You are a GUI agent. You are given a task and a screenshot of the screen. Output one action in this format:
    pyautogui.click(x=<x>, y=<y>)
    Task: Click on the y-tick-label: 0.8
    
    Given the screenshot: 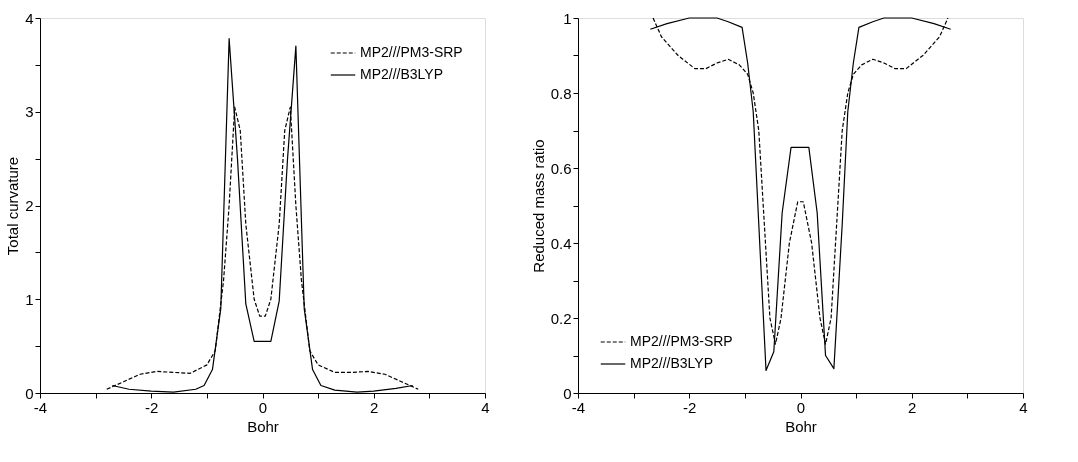 What is the action you would take?
    pyautogui.click(x=561, y=93)
    